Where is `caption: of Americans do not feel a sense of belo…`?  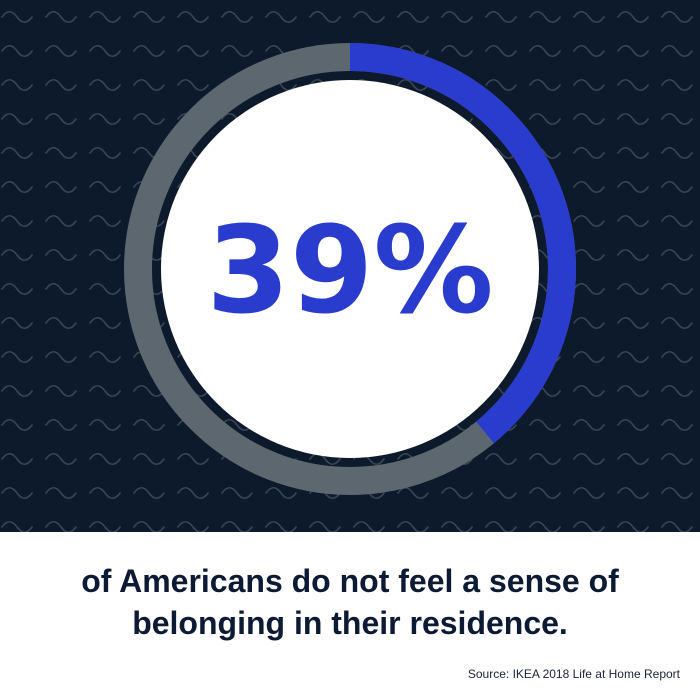
caption: of Americans do not feel a sense of belo… is located at coordinates (350, 602).